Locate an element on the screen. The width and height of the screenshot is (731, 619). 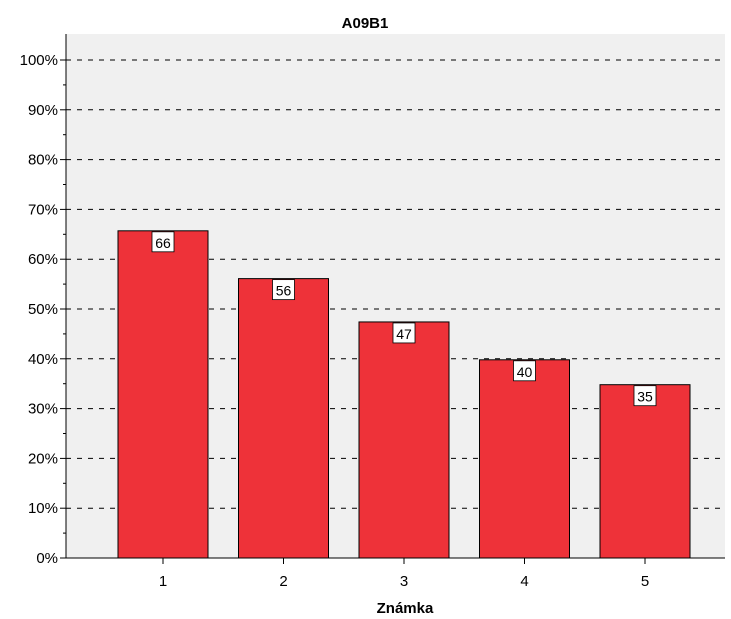
x-axis-ticks: 1 2 3 4 5 is located at coordinates (395, 573).